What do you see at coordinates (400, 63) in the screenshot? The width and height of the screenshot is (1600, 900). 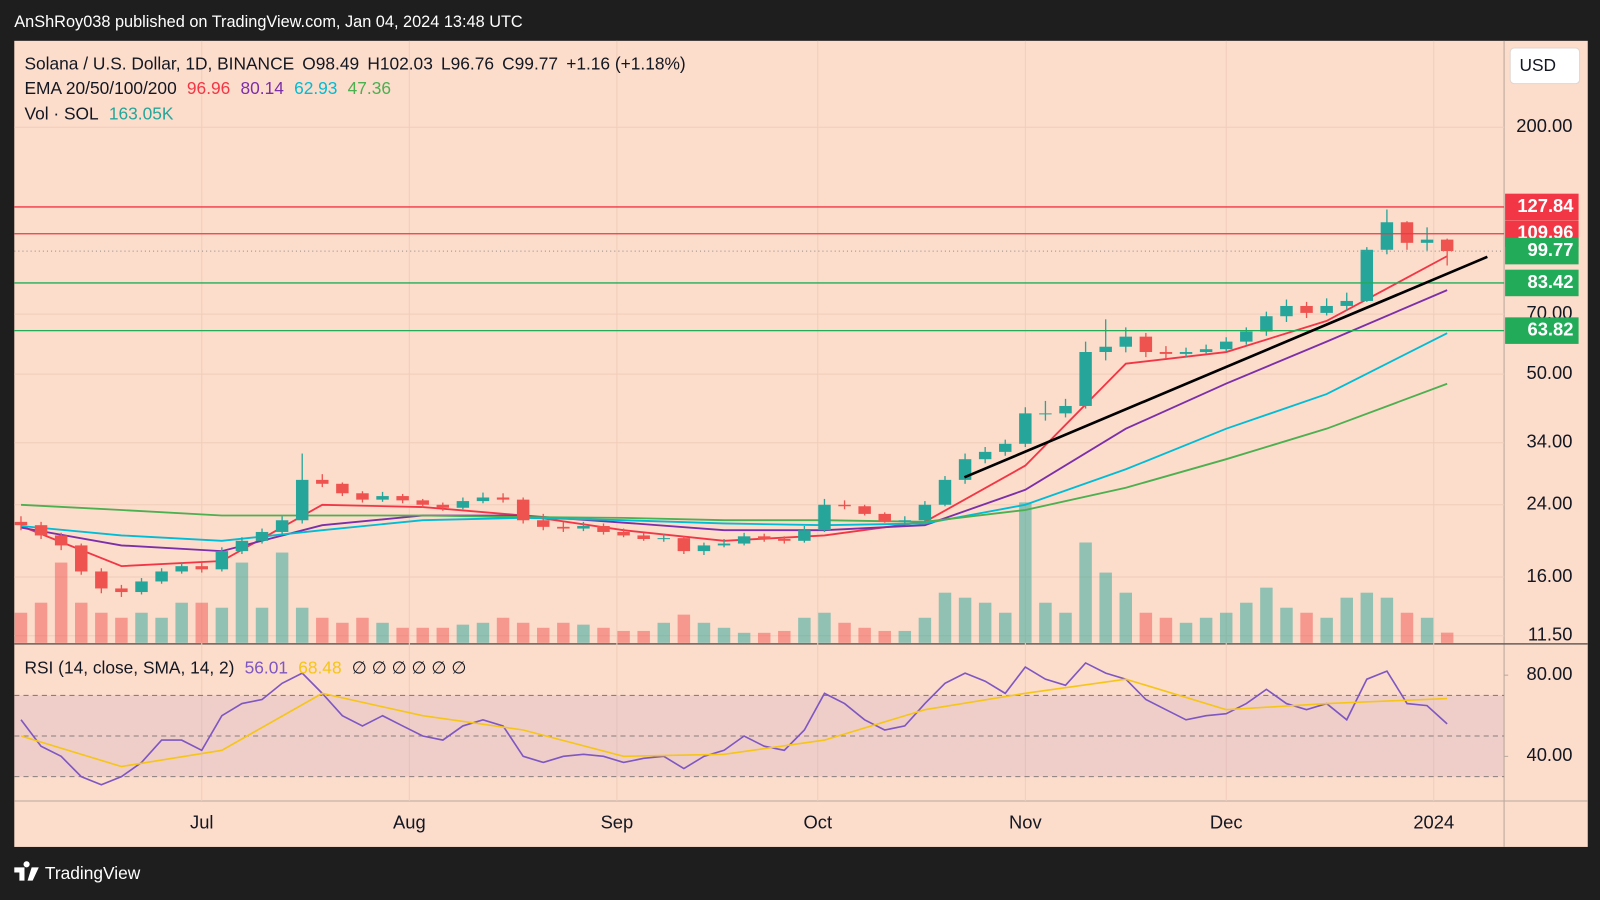 I see `legend-item: H102.03` at bounding box center [400, 63].